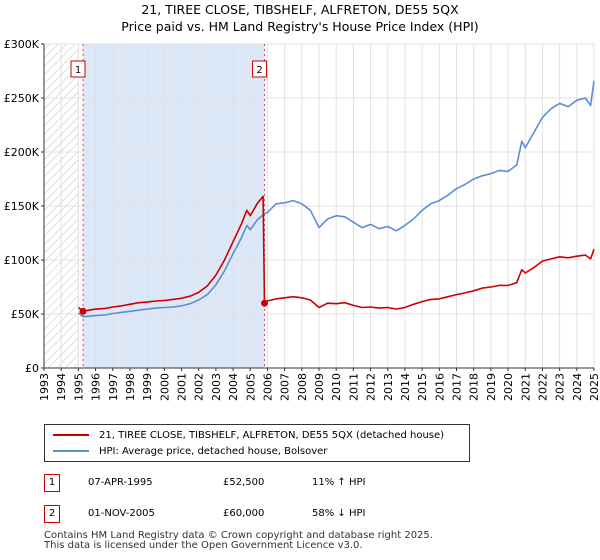 This screenshot has width=600, height=560. I want to click on x-tick-label: 1996, so click(96, 387).